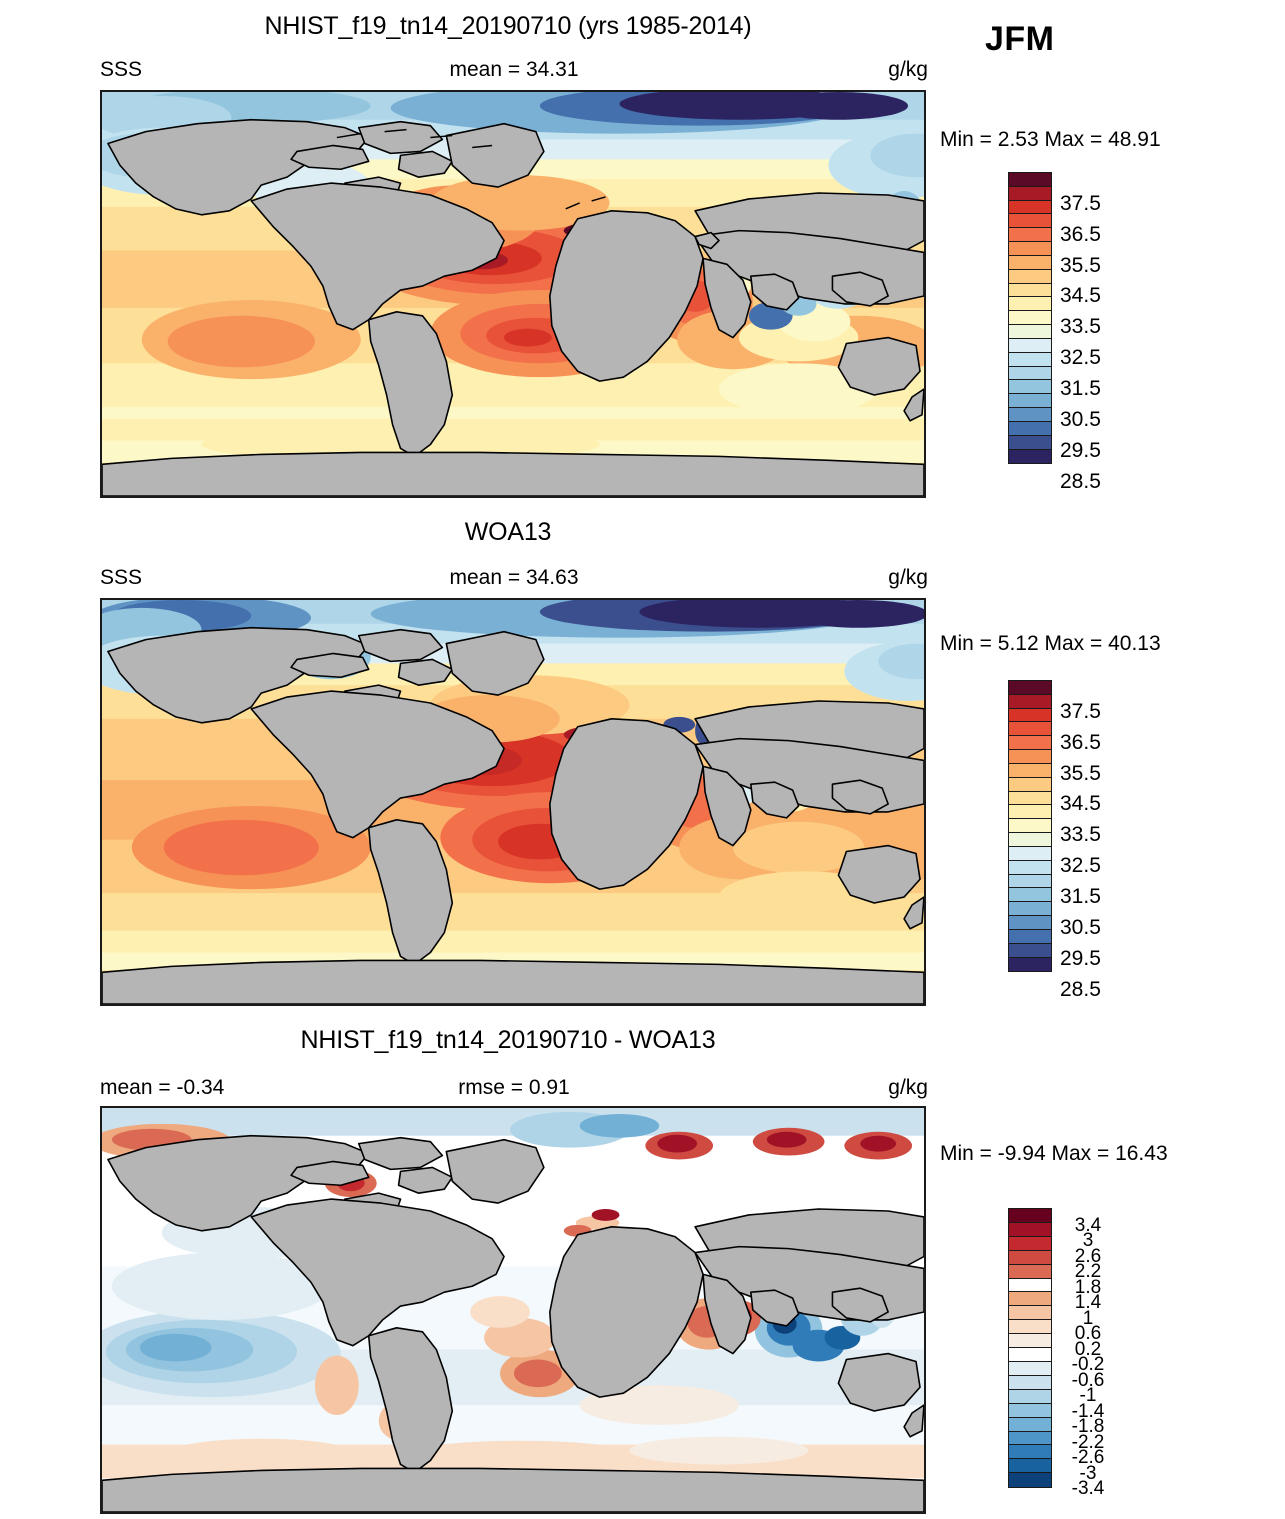  I want to click on colorbar-tick-label: 1.4, so click(1088, 1302).